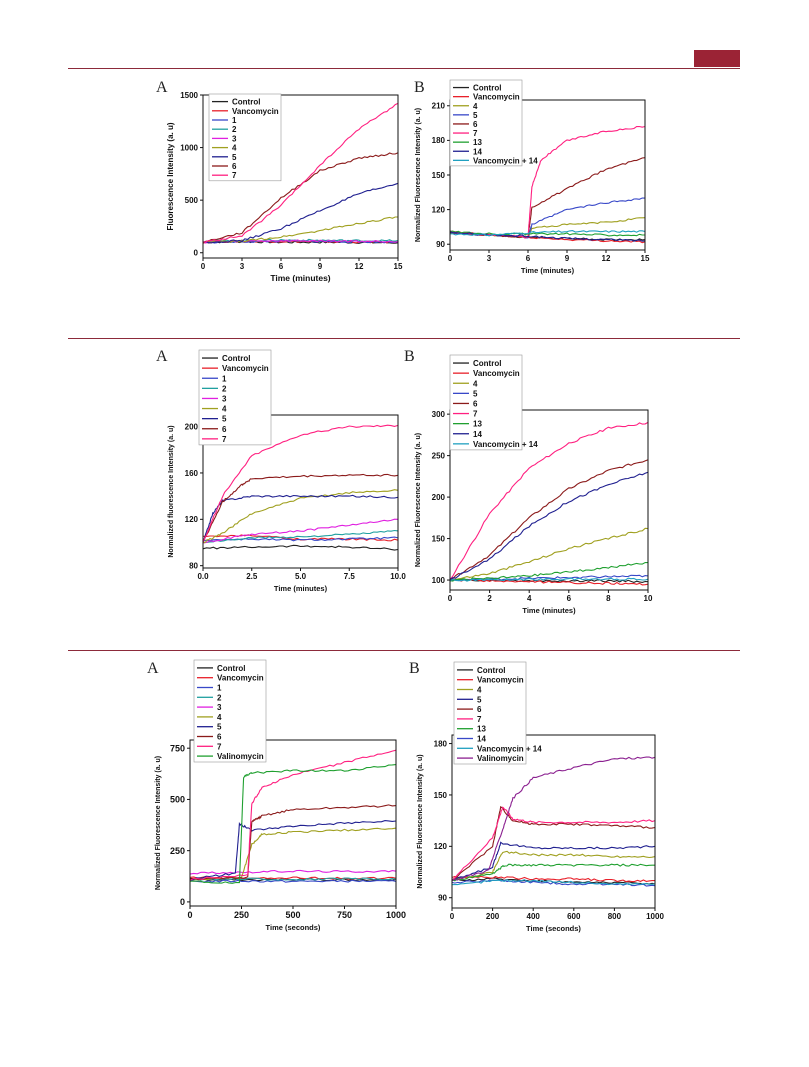 The image size is (809, 1067). I want to click on y-tick-label: 100, so click(439, 580).